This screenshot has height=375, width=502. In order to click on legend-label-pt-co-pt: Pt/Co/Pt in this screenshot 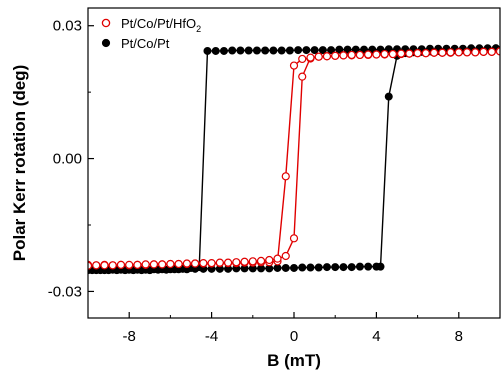, I will do `click(145, 43)`.